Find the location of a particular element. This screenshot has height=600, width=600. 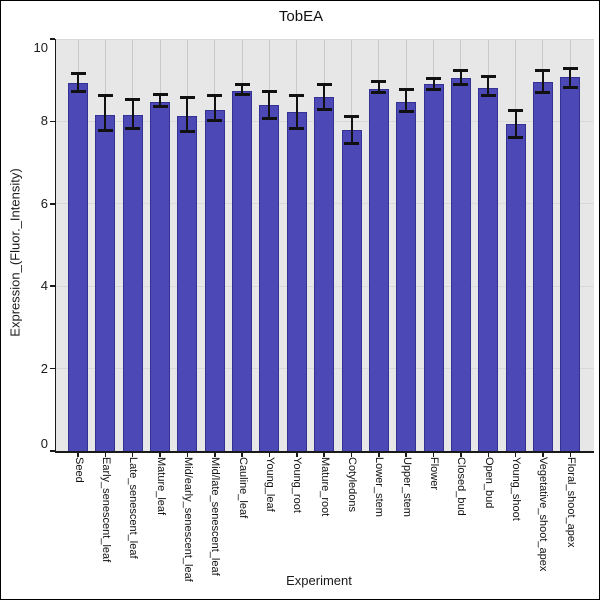

x-tick-label: Cotyledons is located at coordinates (352, 485).